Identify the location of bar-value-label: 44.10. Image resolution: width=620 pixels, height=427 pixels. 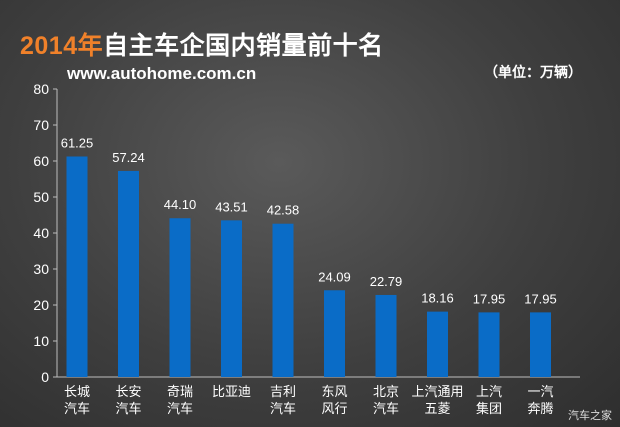
(180, 204).